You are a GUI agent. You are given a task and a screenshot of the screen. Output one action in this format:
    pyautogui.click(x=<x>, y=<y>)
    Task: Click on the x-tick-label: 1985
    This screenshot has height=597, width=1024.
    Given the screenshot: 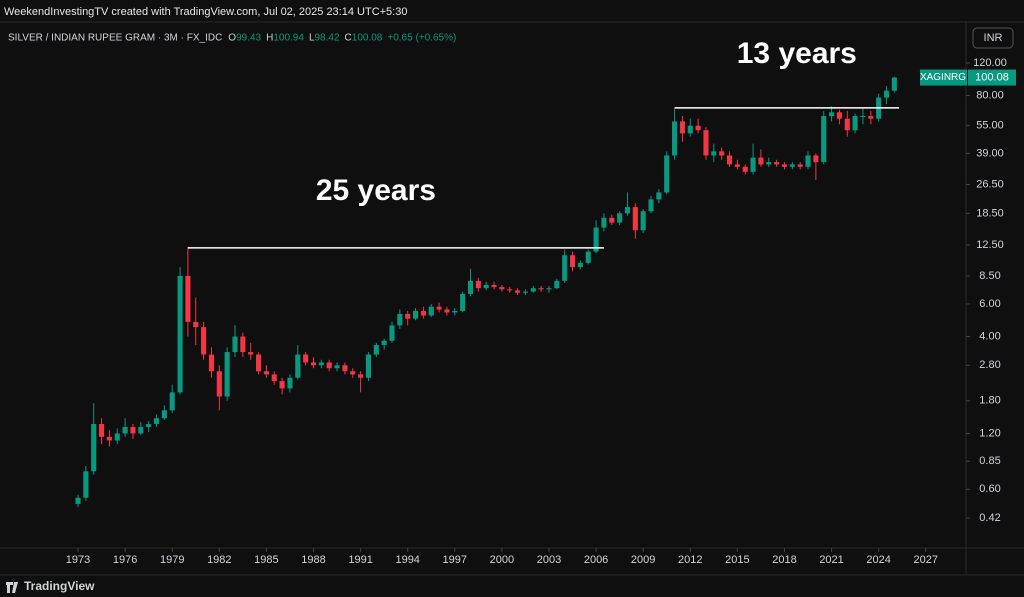 What is the action you would take?
    pyautogui.click(x=266, y=560)
    